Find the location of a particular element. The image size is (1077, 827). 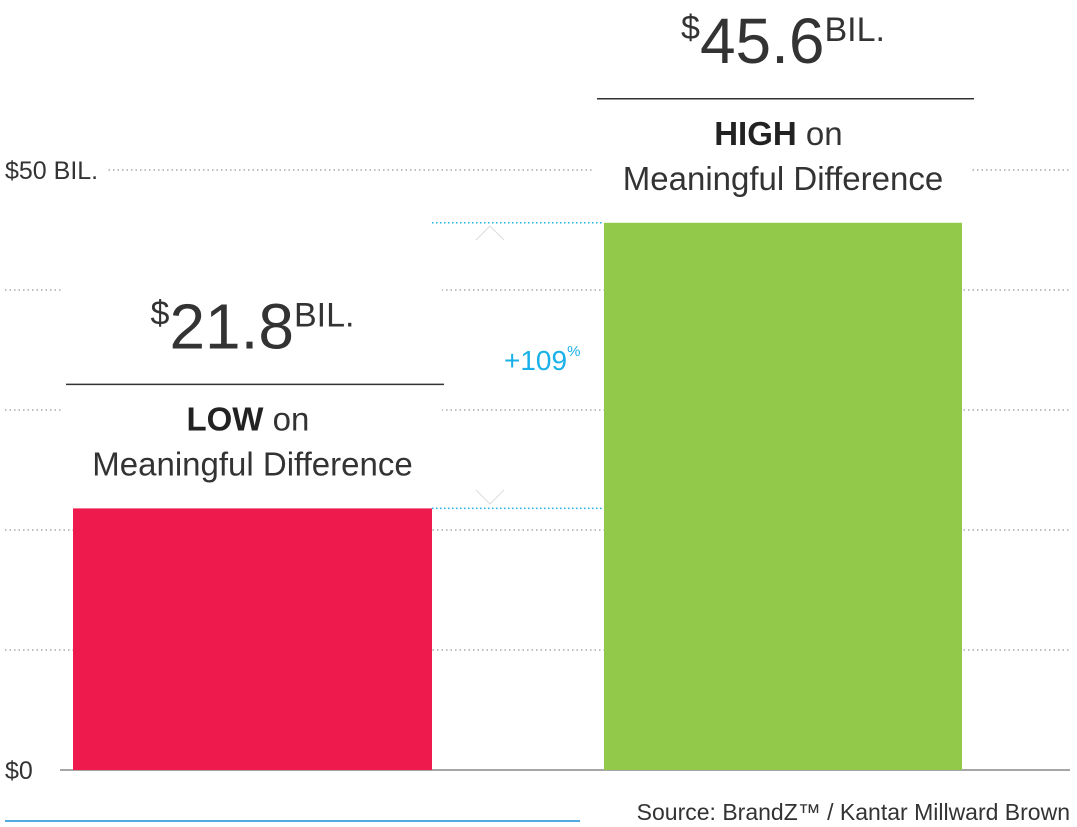

y-tick-label: $0 is located at coordinates (19, 771).